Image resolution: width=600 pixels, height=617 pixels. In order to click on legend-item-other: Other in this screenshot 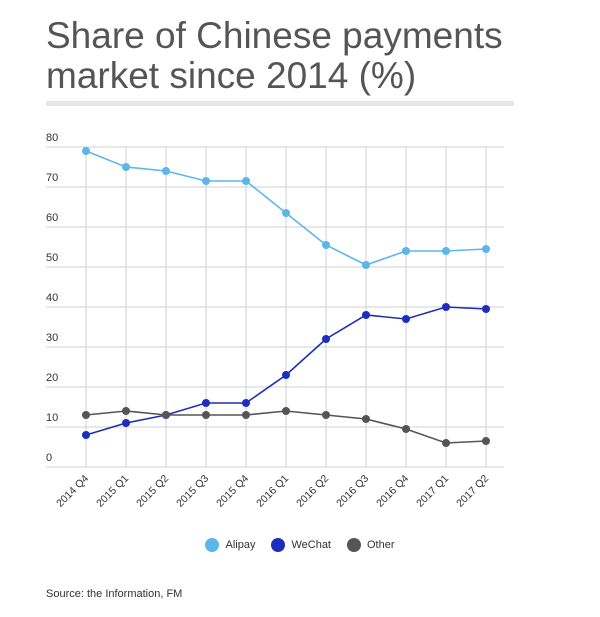, I will do `click(371, 545)`.